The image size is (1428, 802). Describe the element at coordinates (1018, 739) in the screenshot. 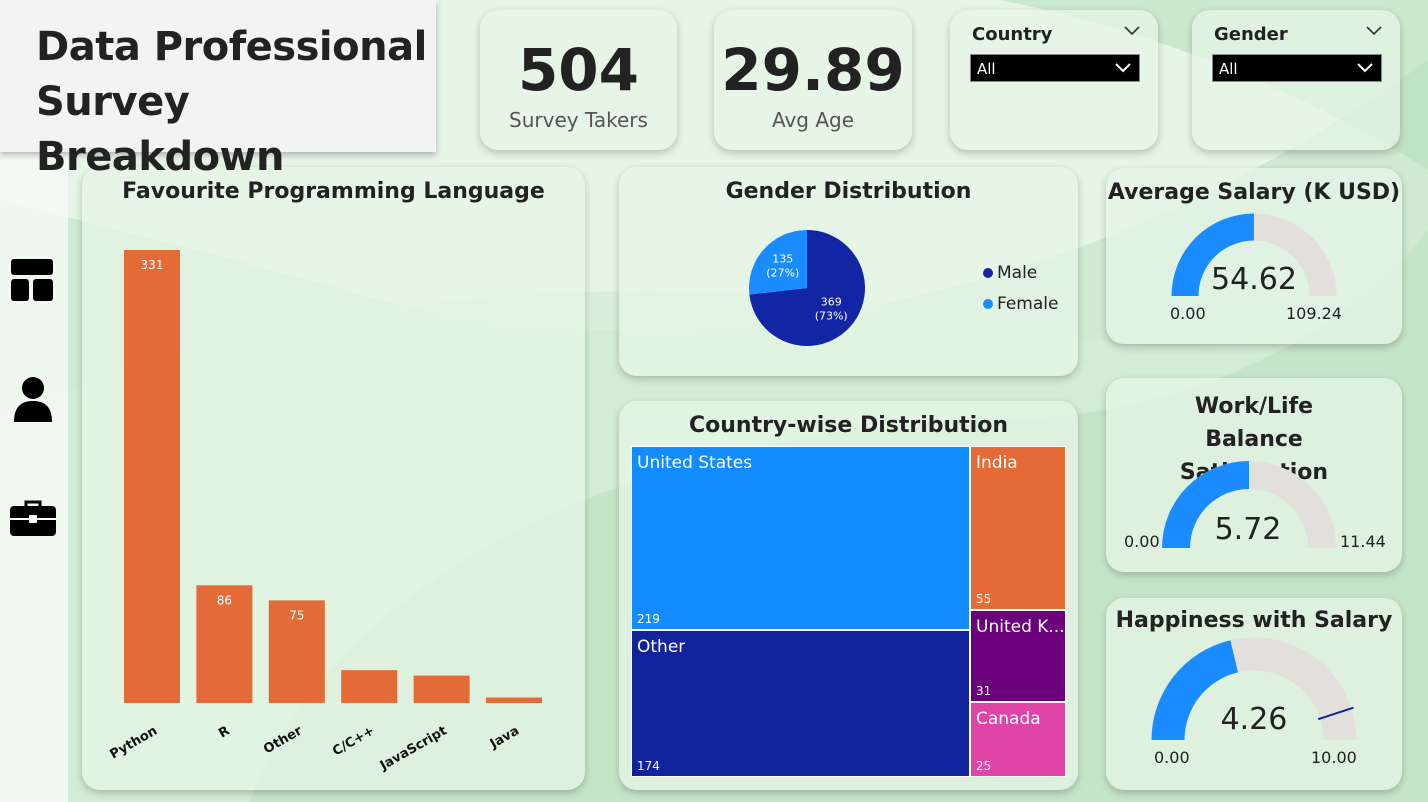

I see `treemap-cell-canada: Canada 25` at that location.